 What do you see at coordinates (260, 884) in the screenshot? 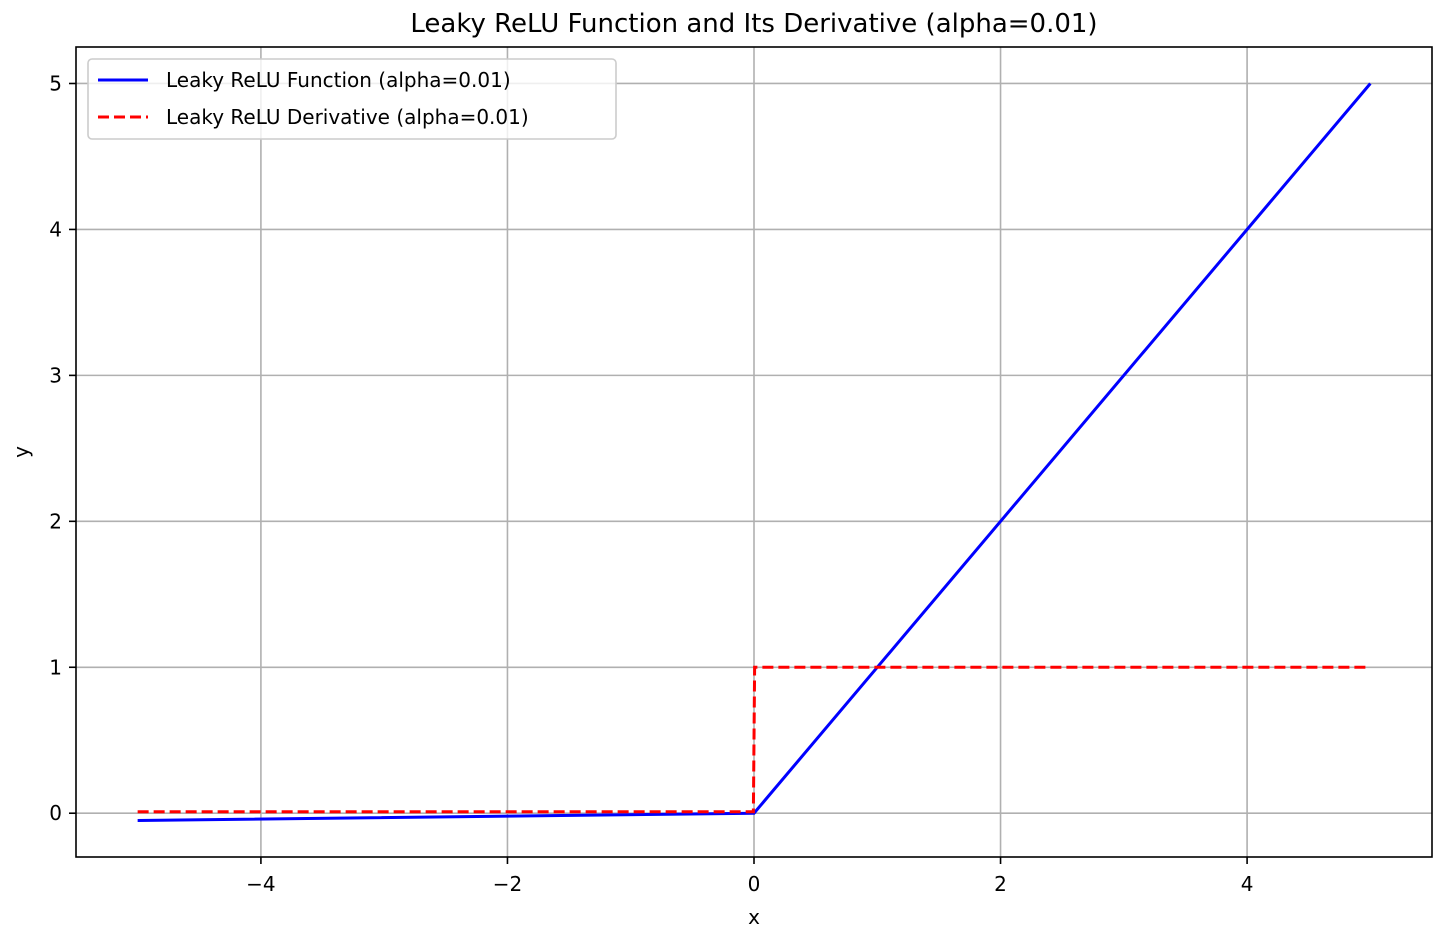
I see `x-tick-label: −4` at bounding box center [260, 884].